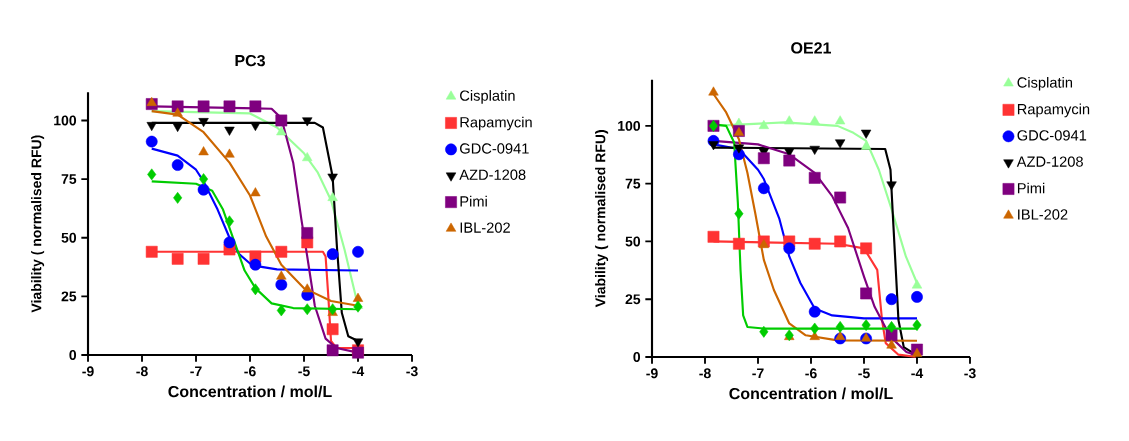  I want to click on chart-title: PC3, so click(250, 60).